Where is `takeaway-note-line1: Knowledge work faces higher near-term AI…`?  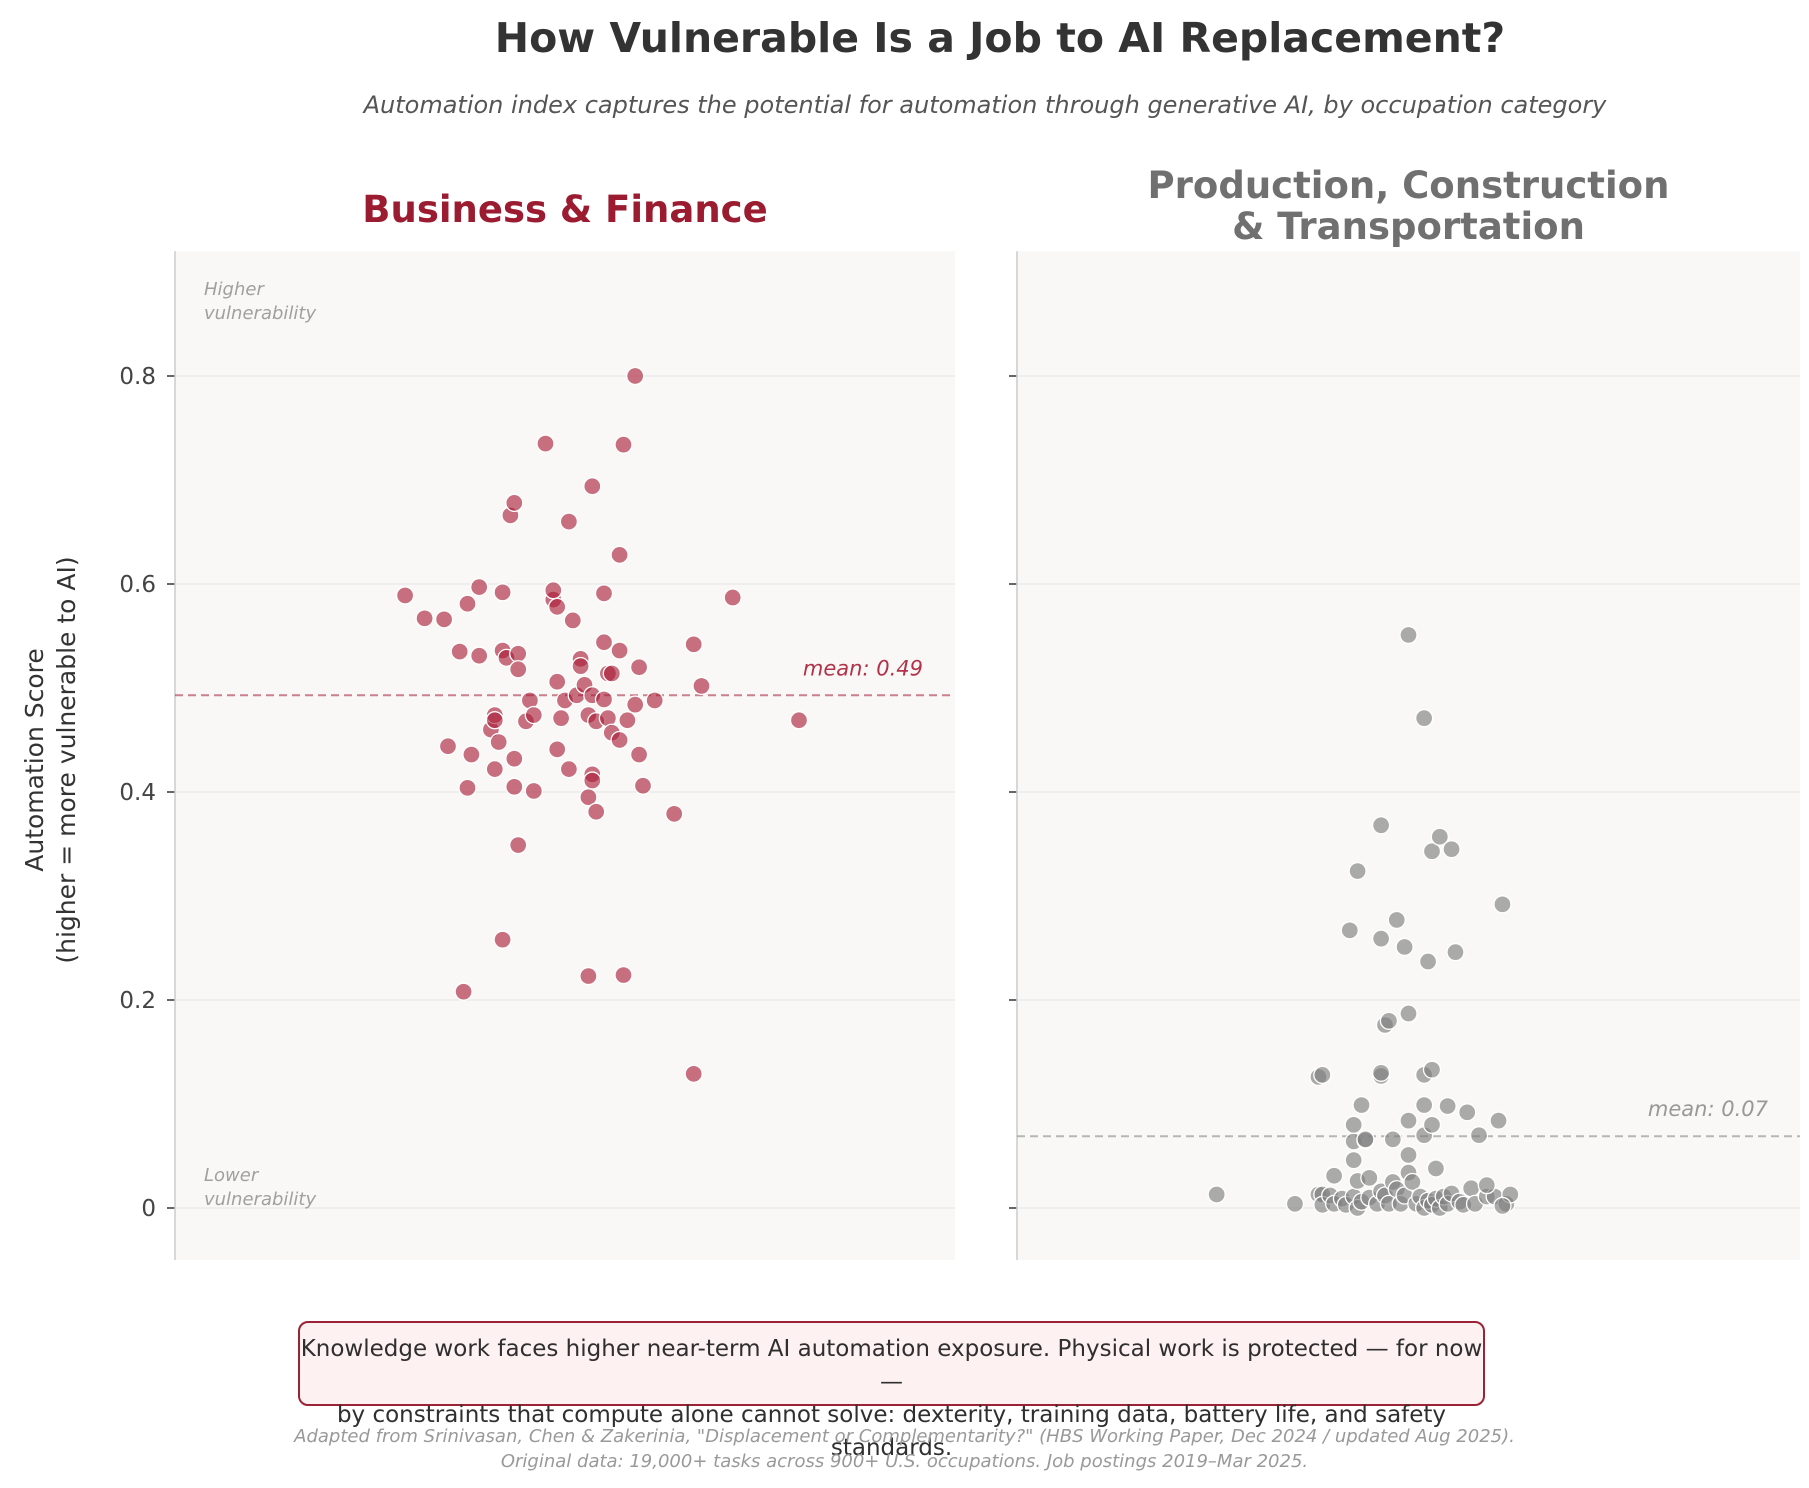 takeaway-note-line1: Knowledge work faces higher near-term AI… is located at coordinates (891, 1365).